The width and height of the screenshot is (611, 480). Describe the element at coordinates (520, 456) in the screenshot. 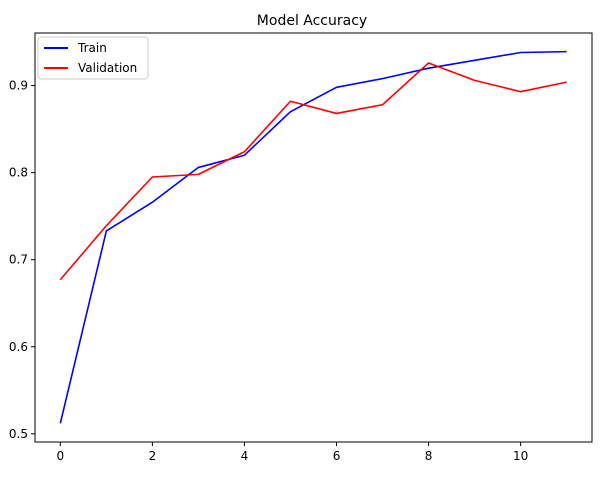

I see `x-tick-label: 10` at that location.